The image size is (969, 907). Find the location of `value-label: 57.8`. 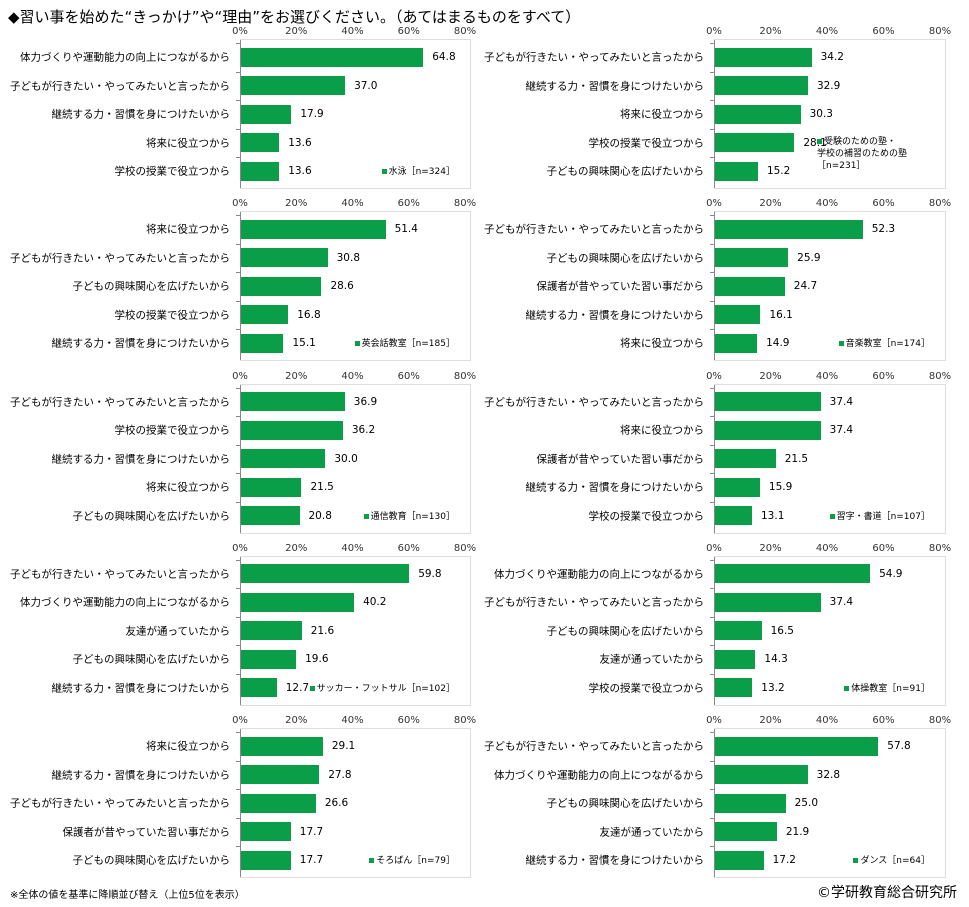

value-label: 57.8 is located at coordinates (899, 746).